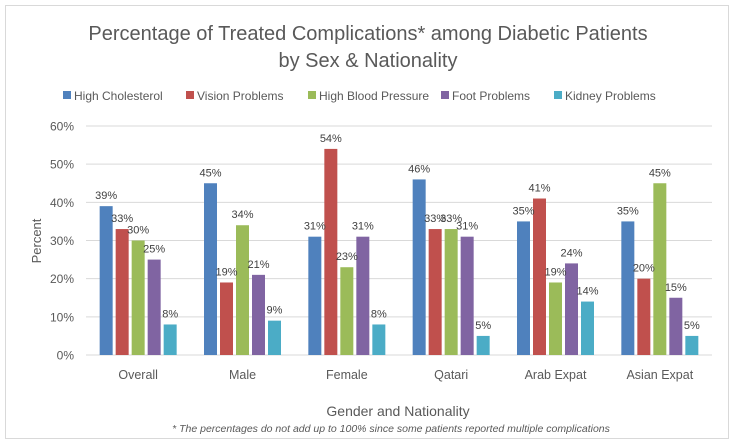  Describe the element at coordinates (587, 292) in the screenshot. I see `data-label: 14%` at that location.